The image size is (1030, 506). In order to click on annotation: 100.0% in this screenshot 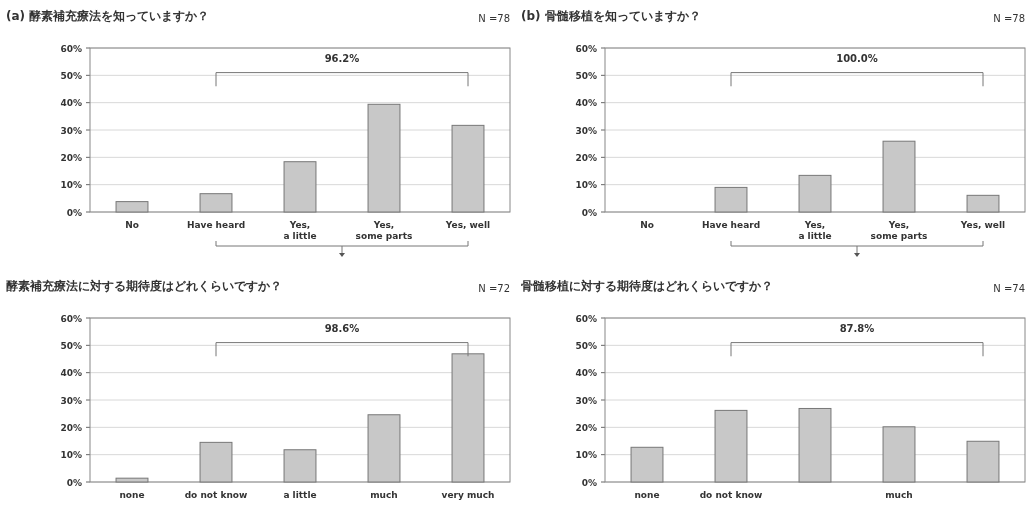, I will do `click(857, 58)`.